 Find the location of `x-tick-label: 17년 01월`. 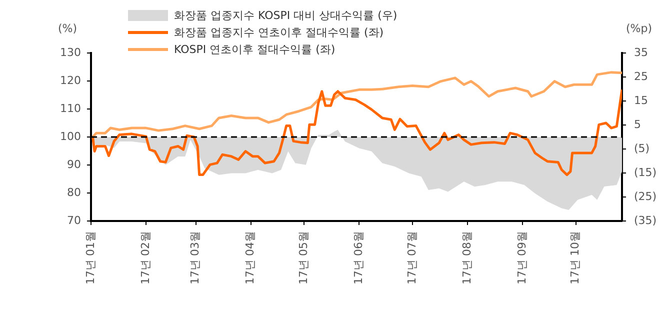

x-tick-label: 17년 01월 is located at coordinates (90, 257).